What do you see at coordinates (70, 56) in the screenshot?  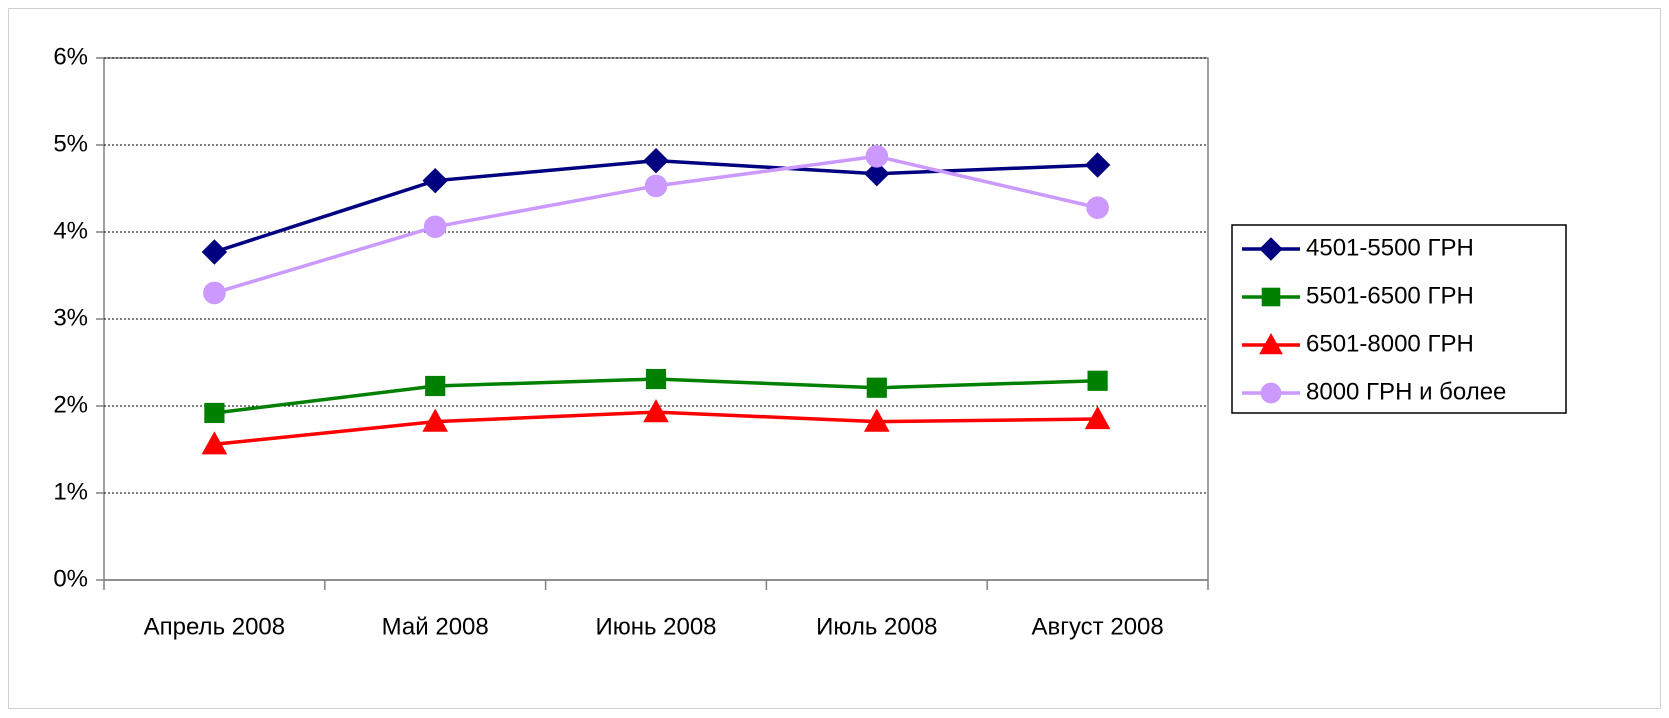 I see `y-tick-label: 6%` at bounding box center [70, 56].